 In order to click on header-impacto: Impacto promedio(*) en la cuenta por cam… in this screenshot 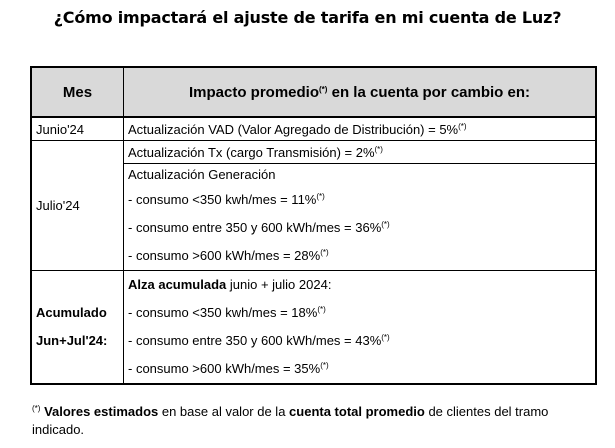, I will do `click(360, 92)`.